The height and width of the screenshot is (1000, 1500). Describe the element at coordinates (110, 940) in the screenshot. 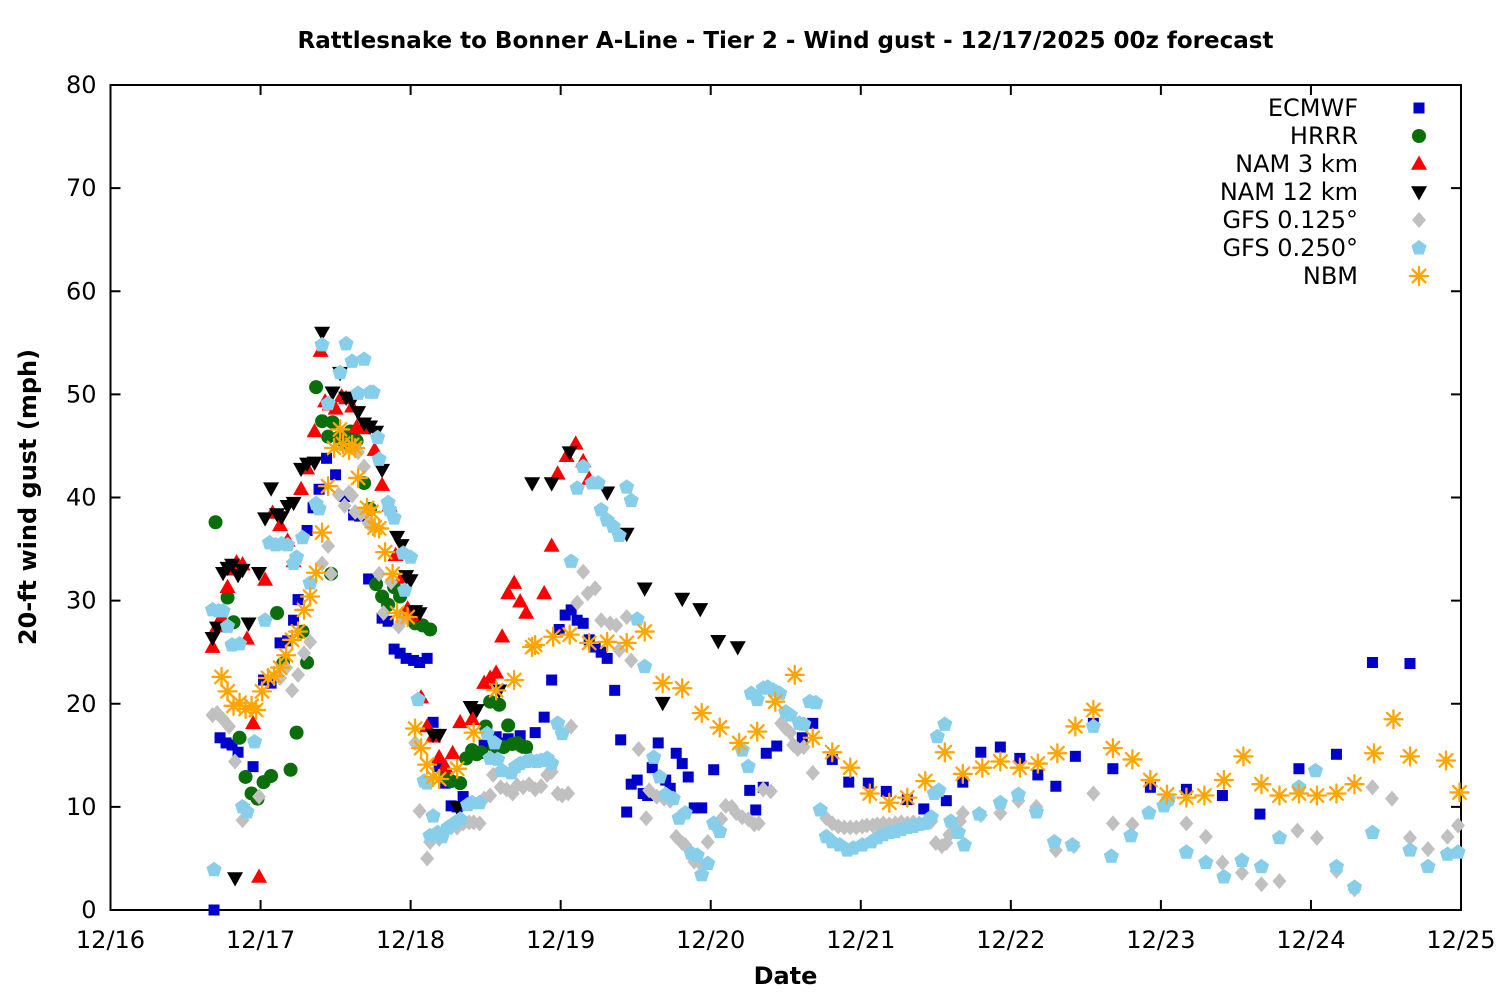

I see `x-tick-label: 12/16` at that location.